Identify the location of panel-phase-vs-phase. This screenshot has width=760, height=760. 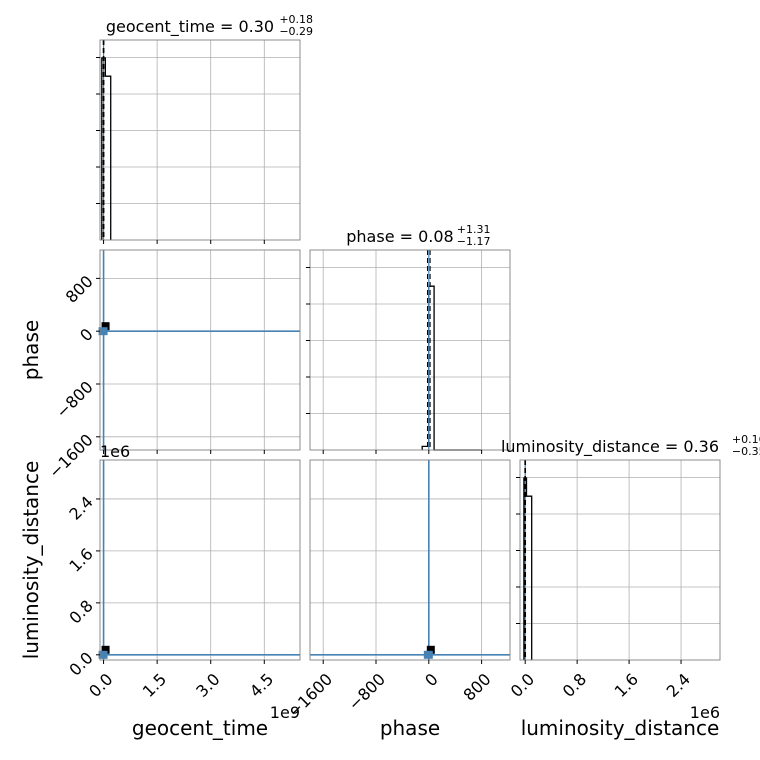
(408, 351).